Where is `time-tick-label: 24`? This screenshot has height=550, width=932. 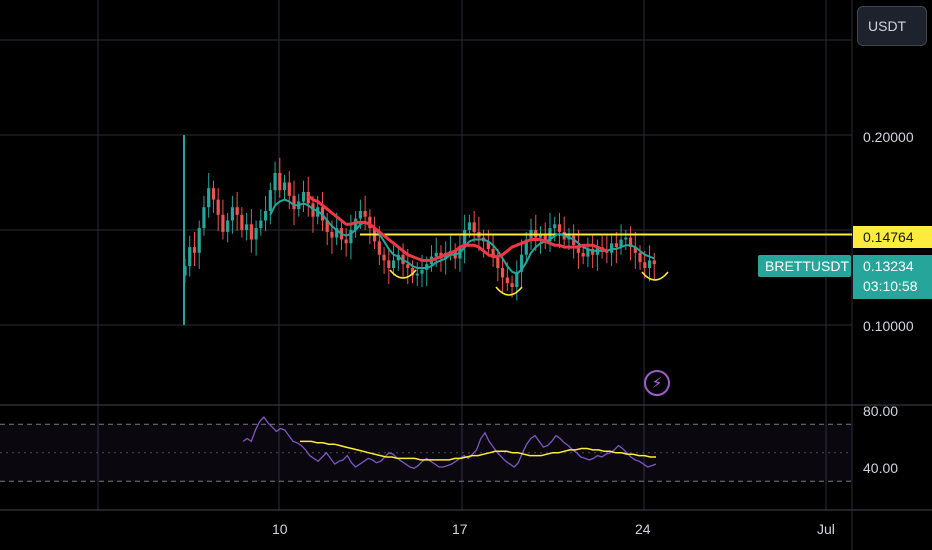
time-tick-label: 24 is located at coordinates (643, 529).